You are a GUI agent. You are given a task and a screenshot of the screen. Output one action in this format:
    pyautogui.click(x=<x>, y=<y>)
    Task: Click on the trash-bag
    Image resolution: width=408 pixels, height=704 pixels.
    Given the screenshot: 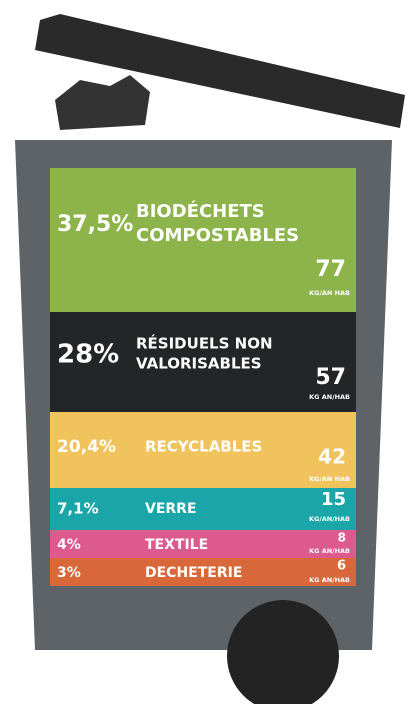 What is the action you would take?
    pyautogui.click(x=102, y=102)
    